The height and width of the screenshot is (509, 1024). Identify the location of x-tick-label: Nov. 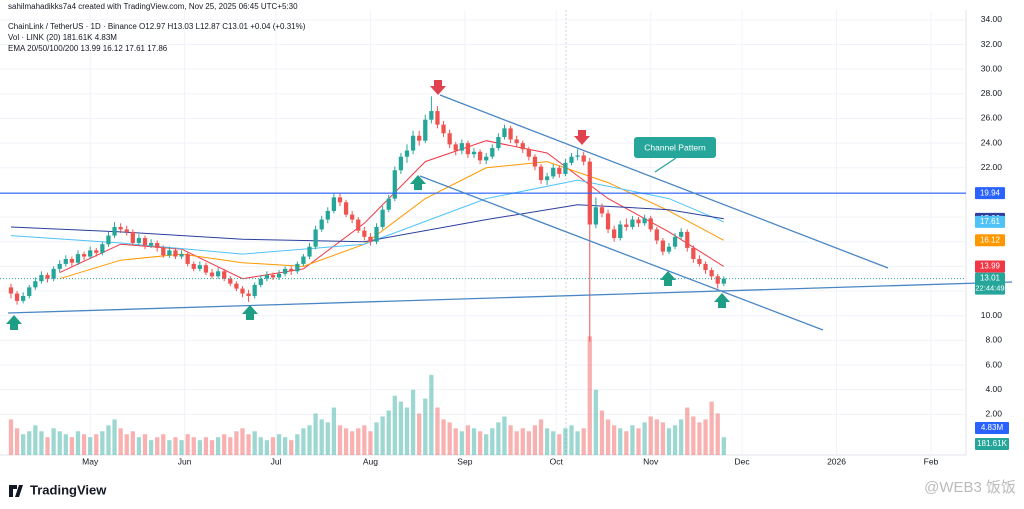
(651, 461).